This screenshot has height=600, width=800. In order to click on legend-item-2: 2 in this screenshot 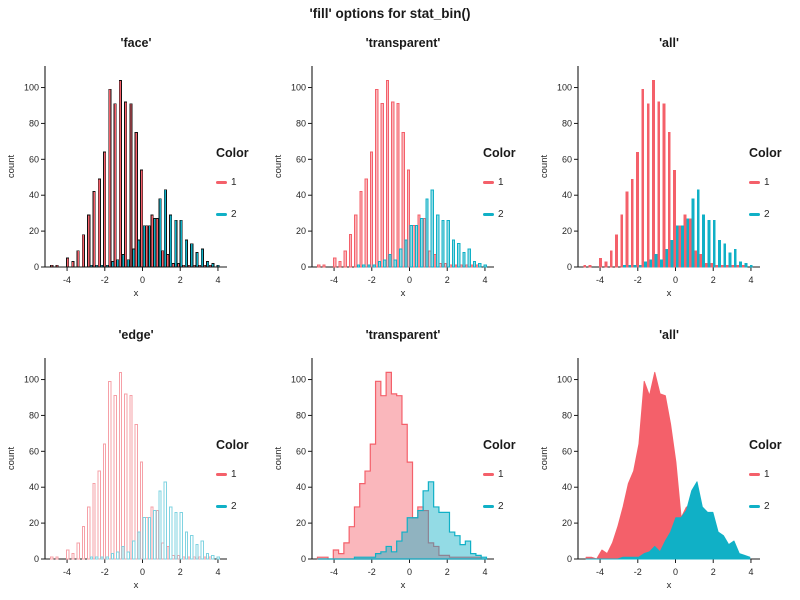, I will do `click(774, 506)`.